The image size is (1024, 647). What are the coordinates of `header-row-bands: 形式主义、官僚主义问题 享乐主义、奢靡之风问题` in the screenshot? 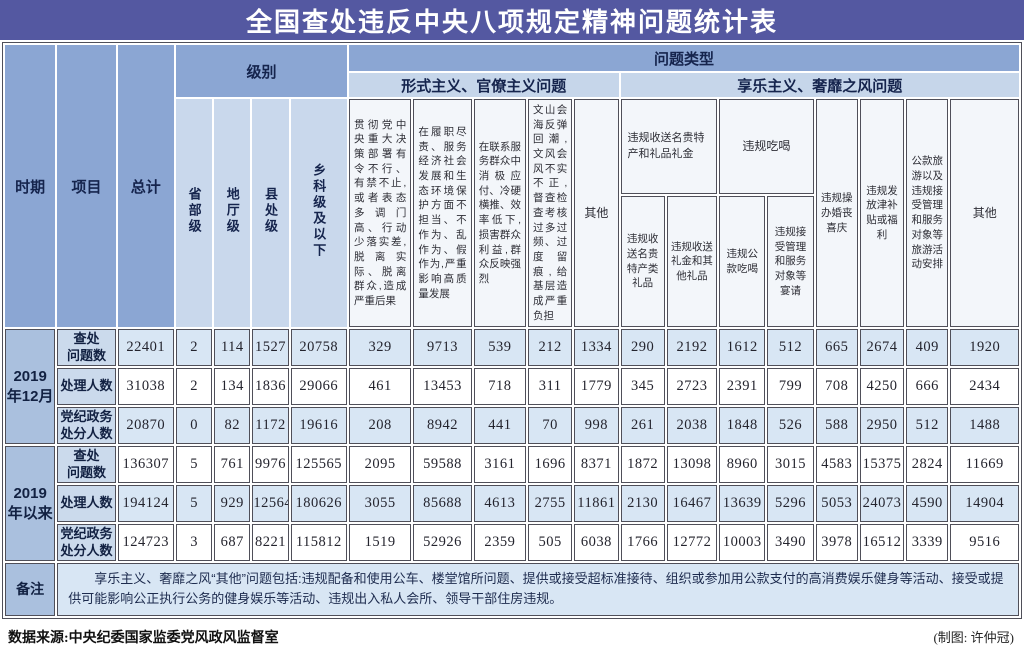 It's located at (512, 85).